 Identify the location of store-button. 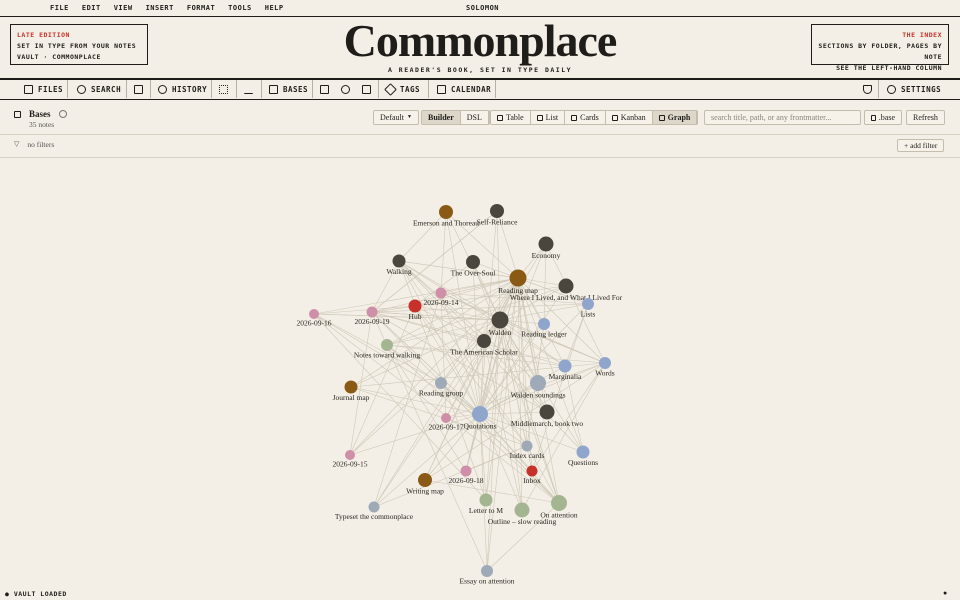
(366, 89).